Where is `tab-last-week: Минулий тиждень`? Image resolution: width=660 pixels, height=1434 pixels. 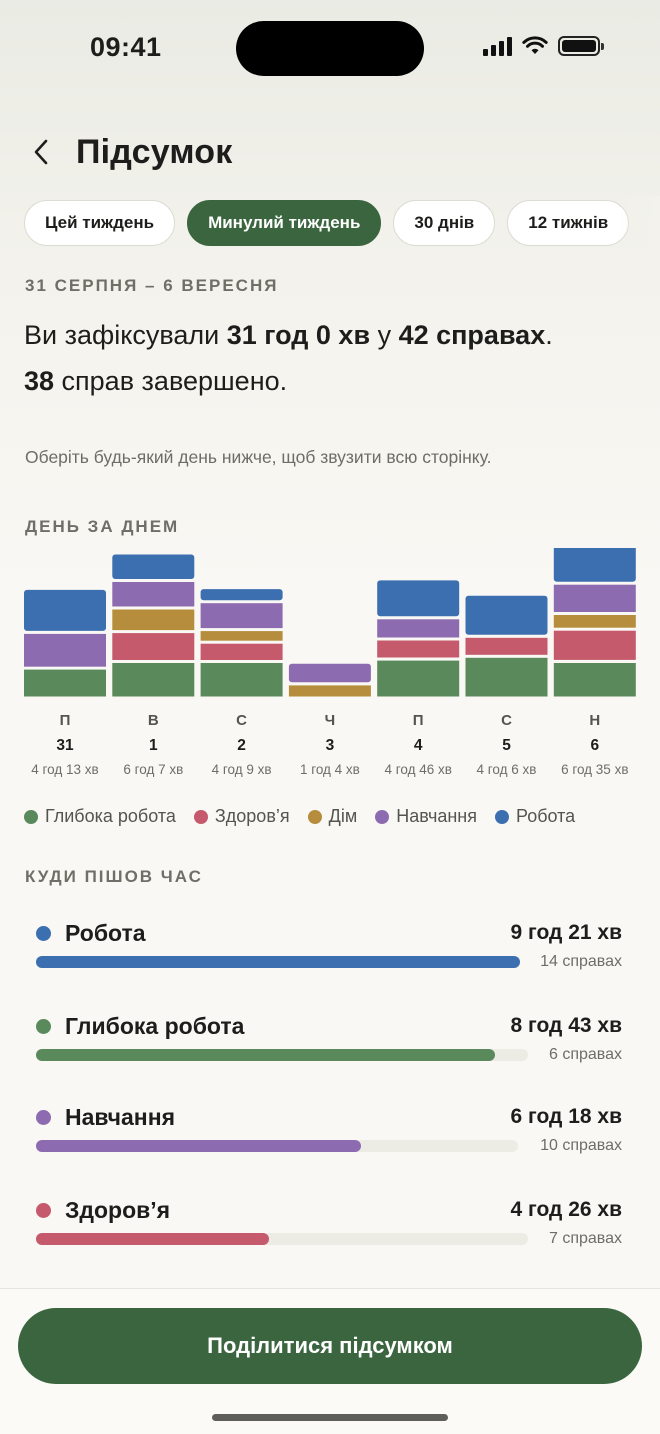
tab-last-week: Минулий тиждень is located at coordinates (284, 223).